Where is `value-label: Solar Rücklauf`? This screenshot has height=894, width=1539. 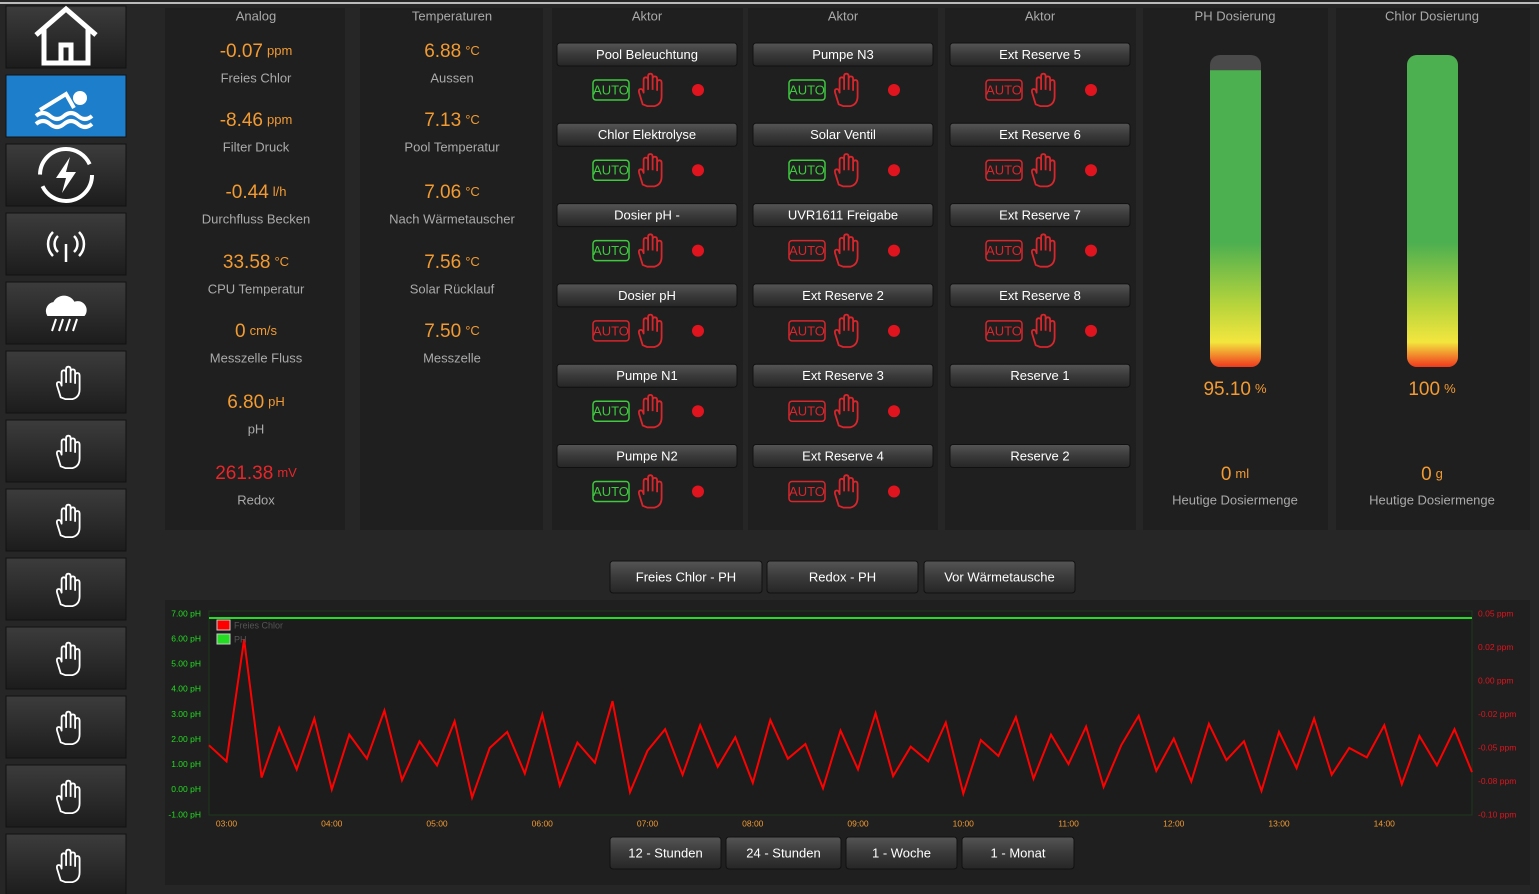
value-label: Solar Rücklauf is located at coordinates (452, 288).